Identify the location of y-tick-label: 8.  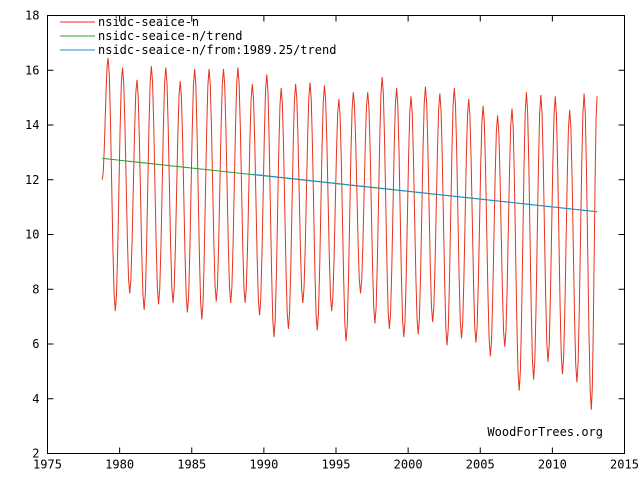
(35, 289).